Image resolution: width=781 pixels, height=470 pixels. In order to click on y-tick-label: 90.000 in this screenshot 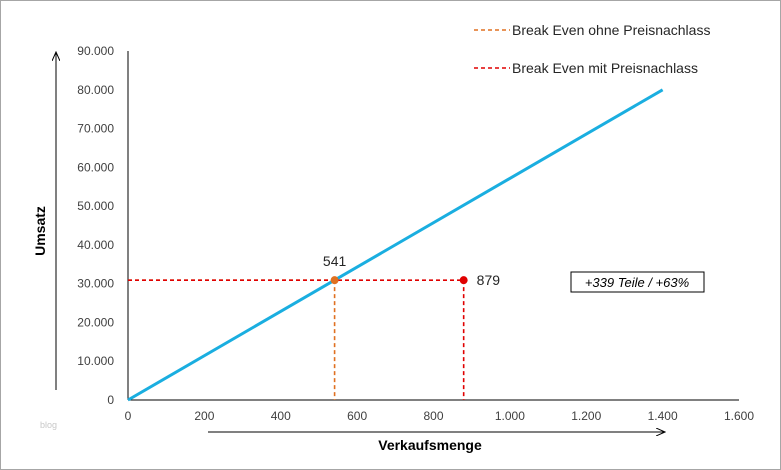, I will do `click(95, 51)`.